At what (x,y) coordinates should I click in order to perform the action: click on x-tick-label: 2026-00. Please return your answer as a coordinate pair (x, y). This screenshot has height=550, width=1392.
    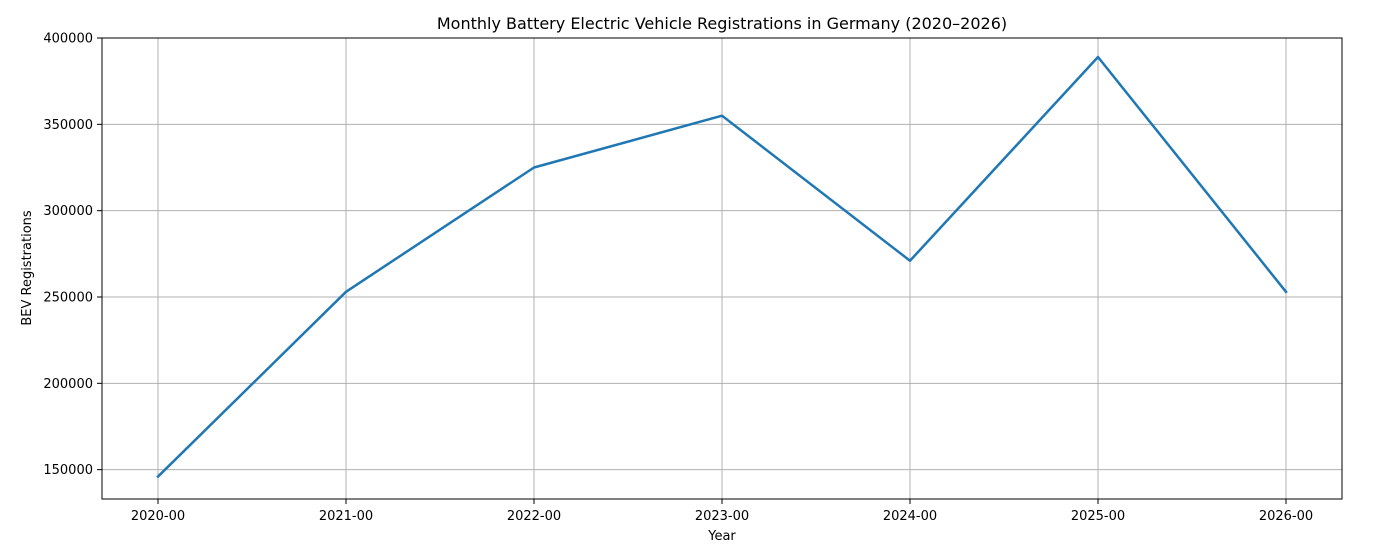
    Looking at the image, I should click on (1286, 516).